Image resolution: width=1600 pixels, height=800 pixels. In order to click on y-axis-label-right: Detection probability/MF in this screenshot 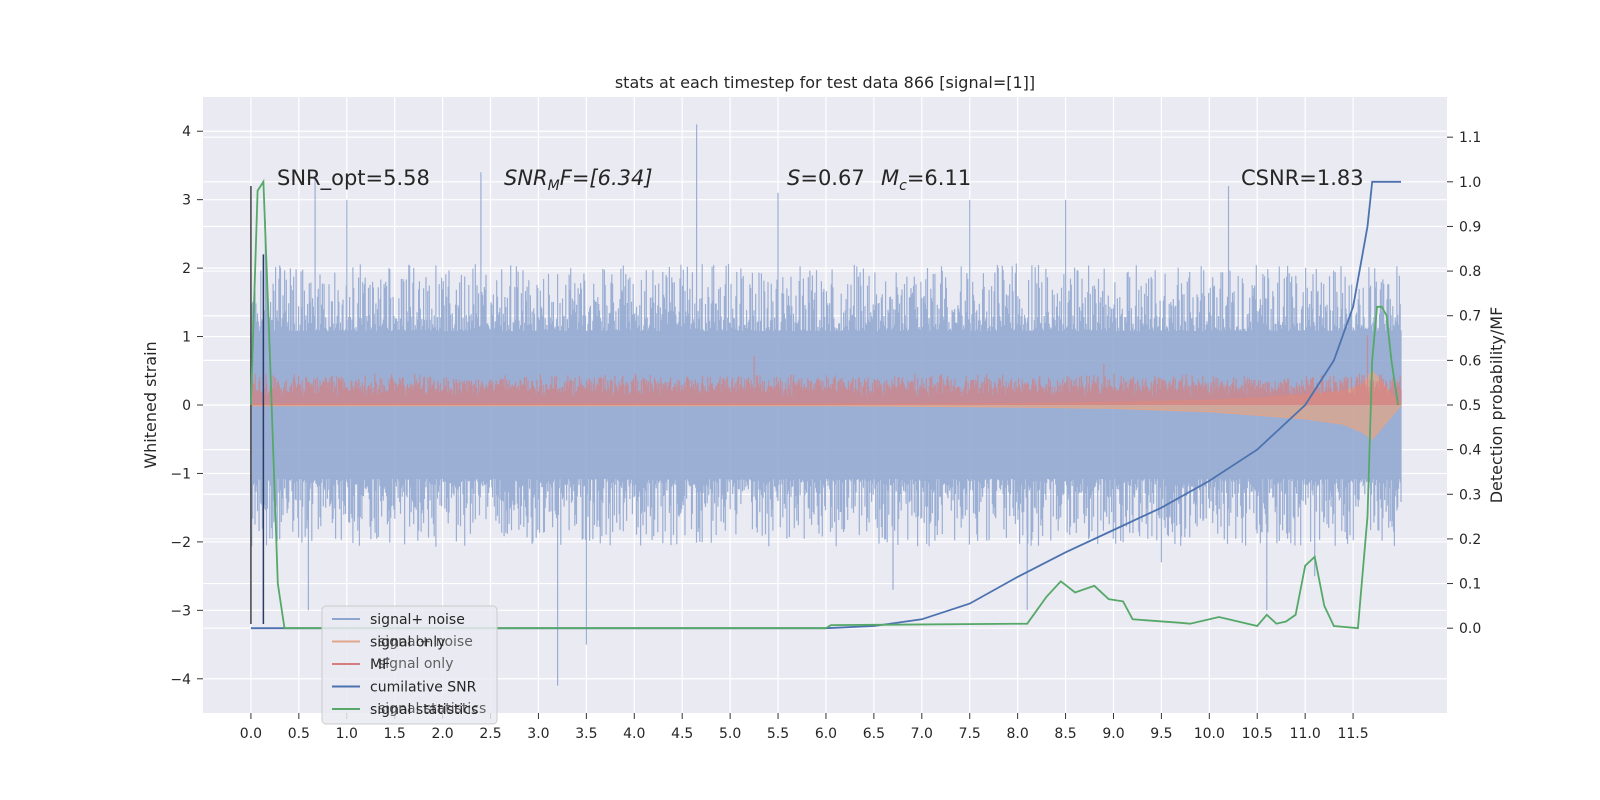, I will do `click(1496, 405)`.